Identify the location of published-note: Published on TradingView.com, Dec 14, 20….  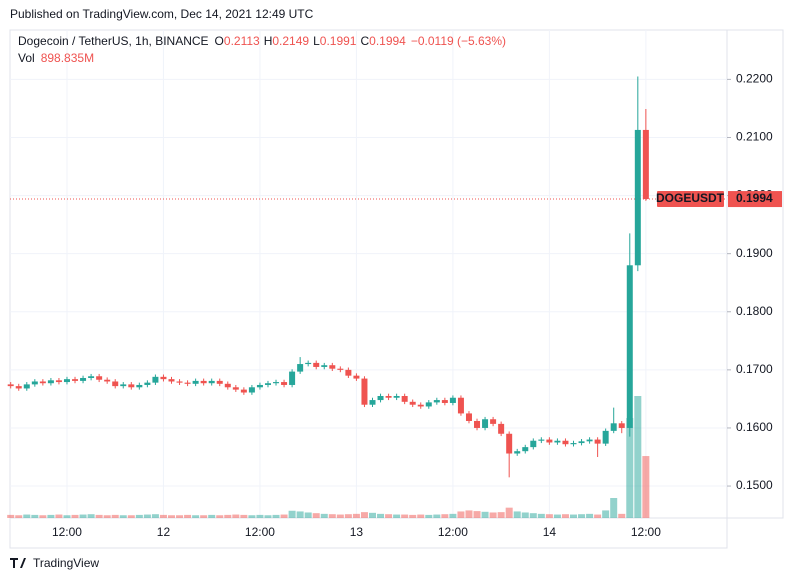
(162, 14).